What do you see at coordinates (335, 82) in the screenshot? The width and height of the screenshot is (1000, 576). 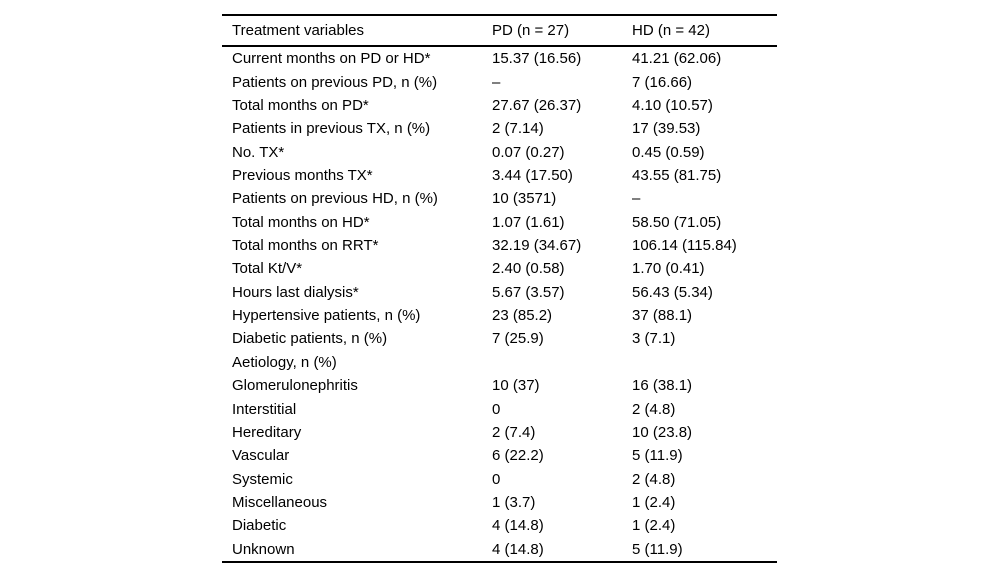 I see `row-variable-cell: Patients on previous PD, n (%)` at bounding box center [335, 82].